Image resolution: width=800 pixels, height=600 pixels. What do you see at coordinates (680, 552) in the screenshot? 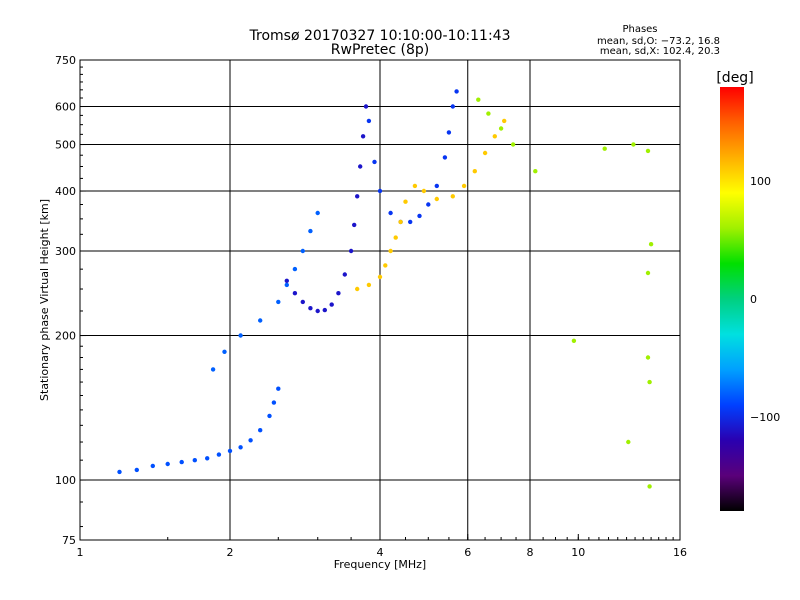
I see `x-tick-label: 16` at bounding box center [680, 552].